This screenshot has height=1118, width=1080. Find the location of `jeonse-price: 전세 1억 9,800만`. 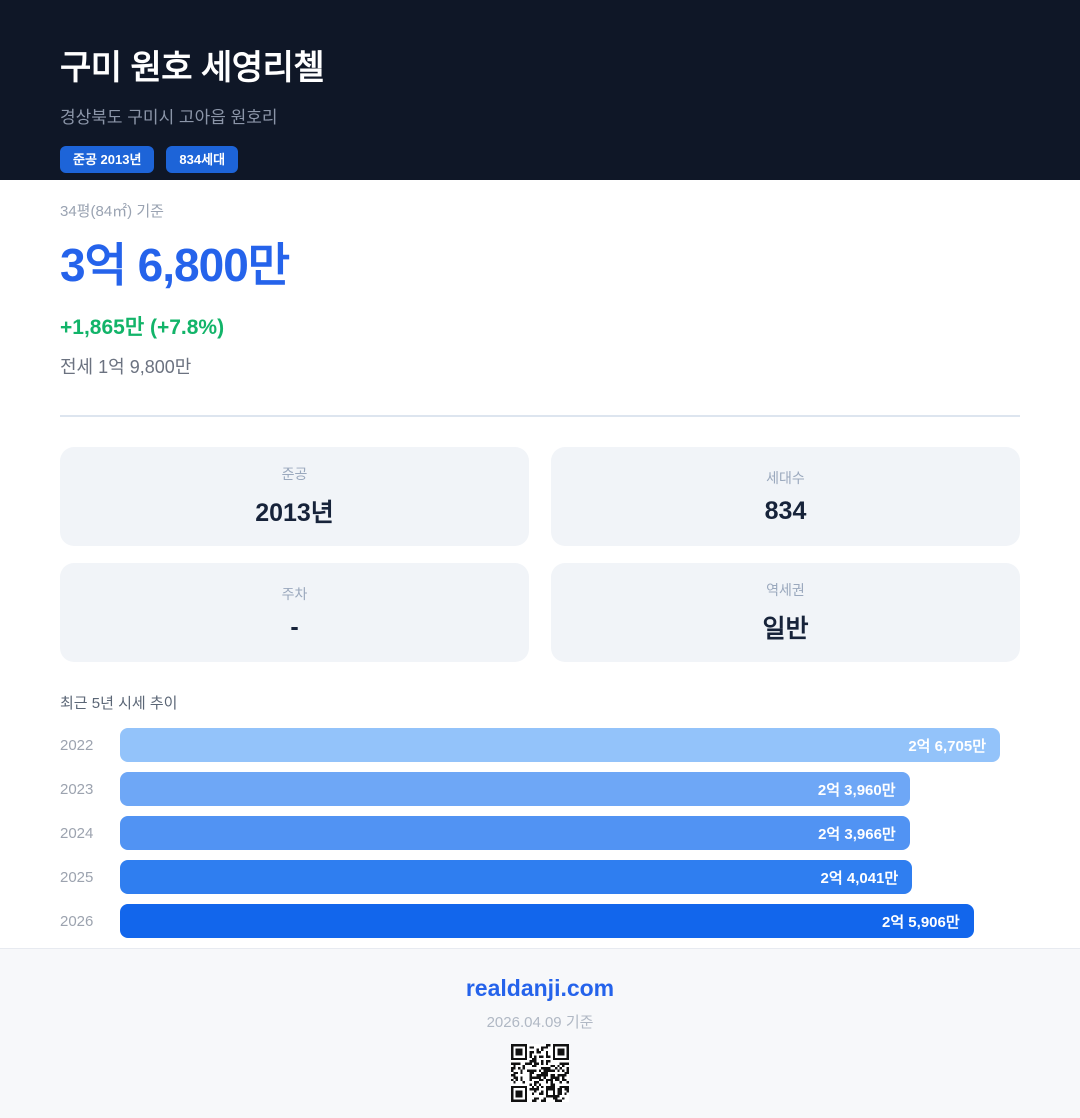

jeonse-price: 전세 1억 9,800만 is located at coordinates (126, 367).